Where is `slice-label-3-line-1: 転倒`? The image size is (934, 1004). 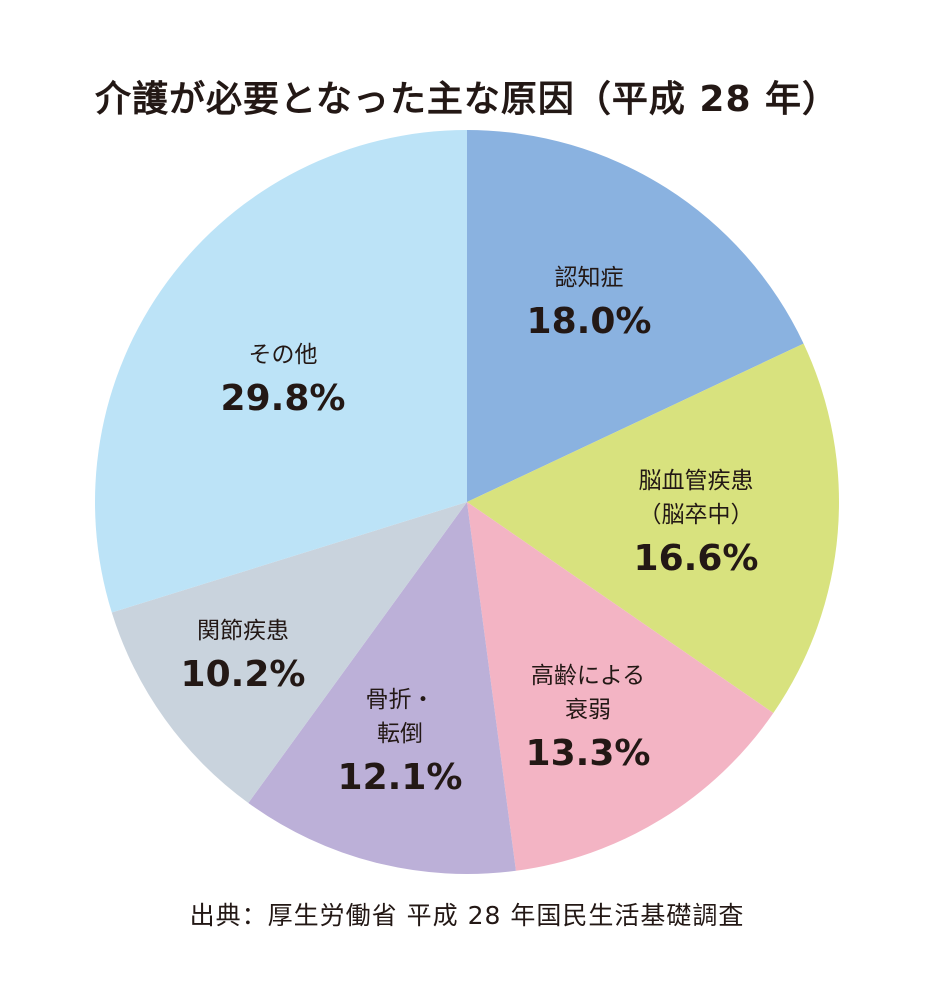 slice-label-3-line-1: 転倒 is located at coordinates (400, 734).